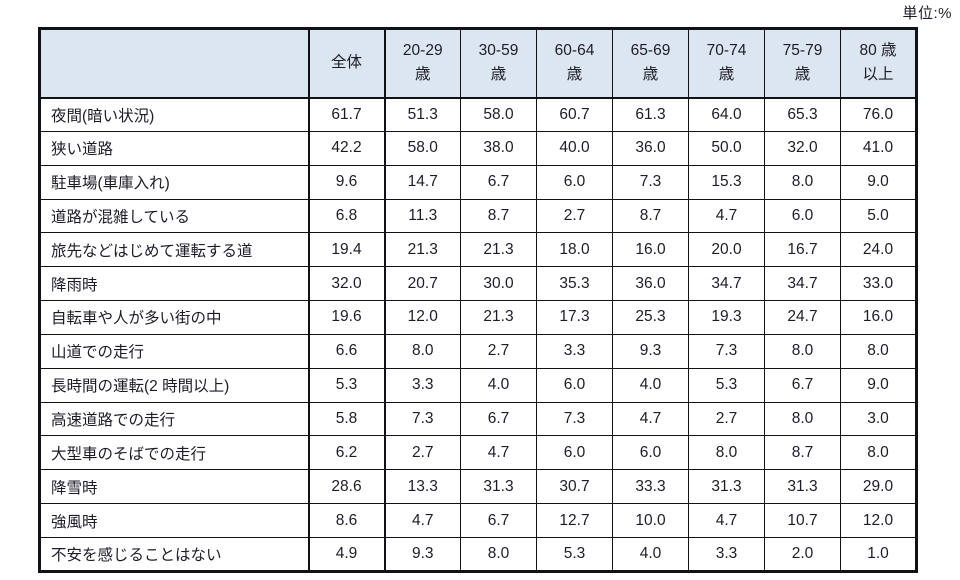 The image size is (960, 580). What do you see at coordinates (878, 216) in the screenshot?
I see `table-cell: 5.0` at bounding box center [878, 216].